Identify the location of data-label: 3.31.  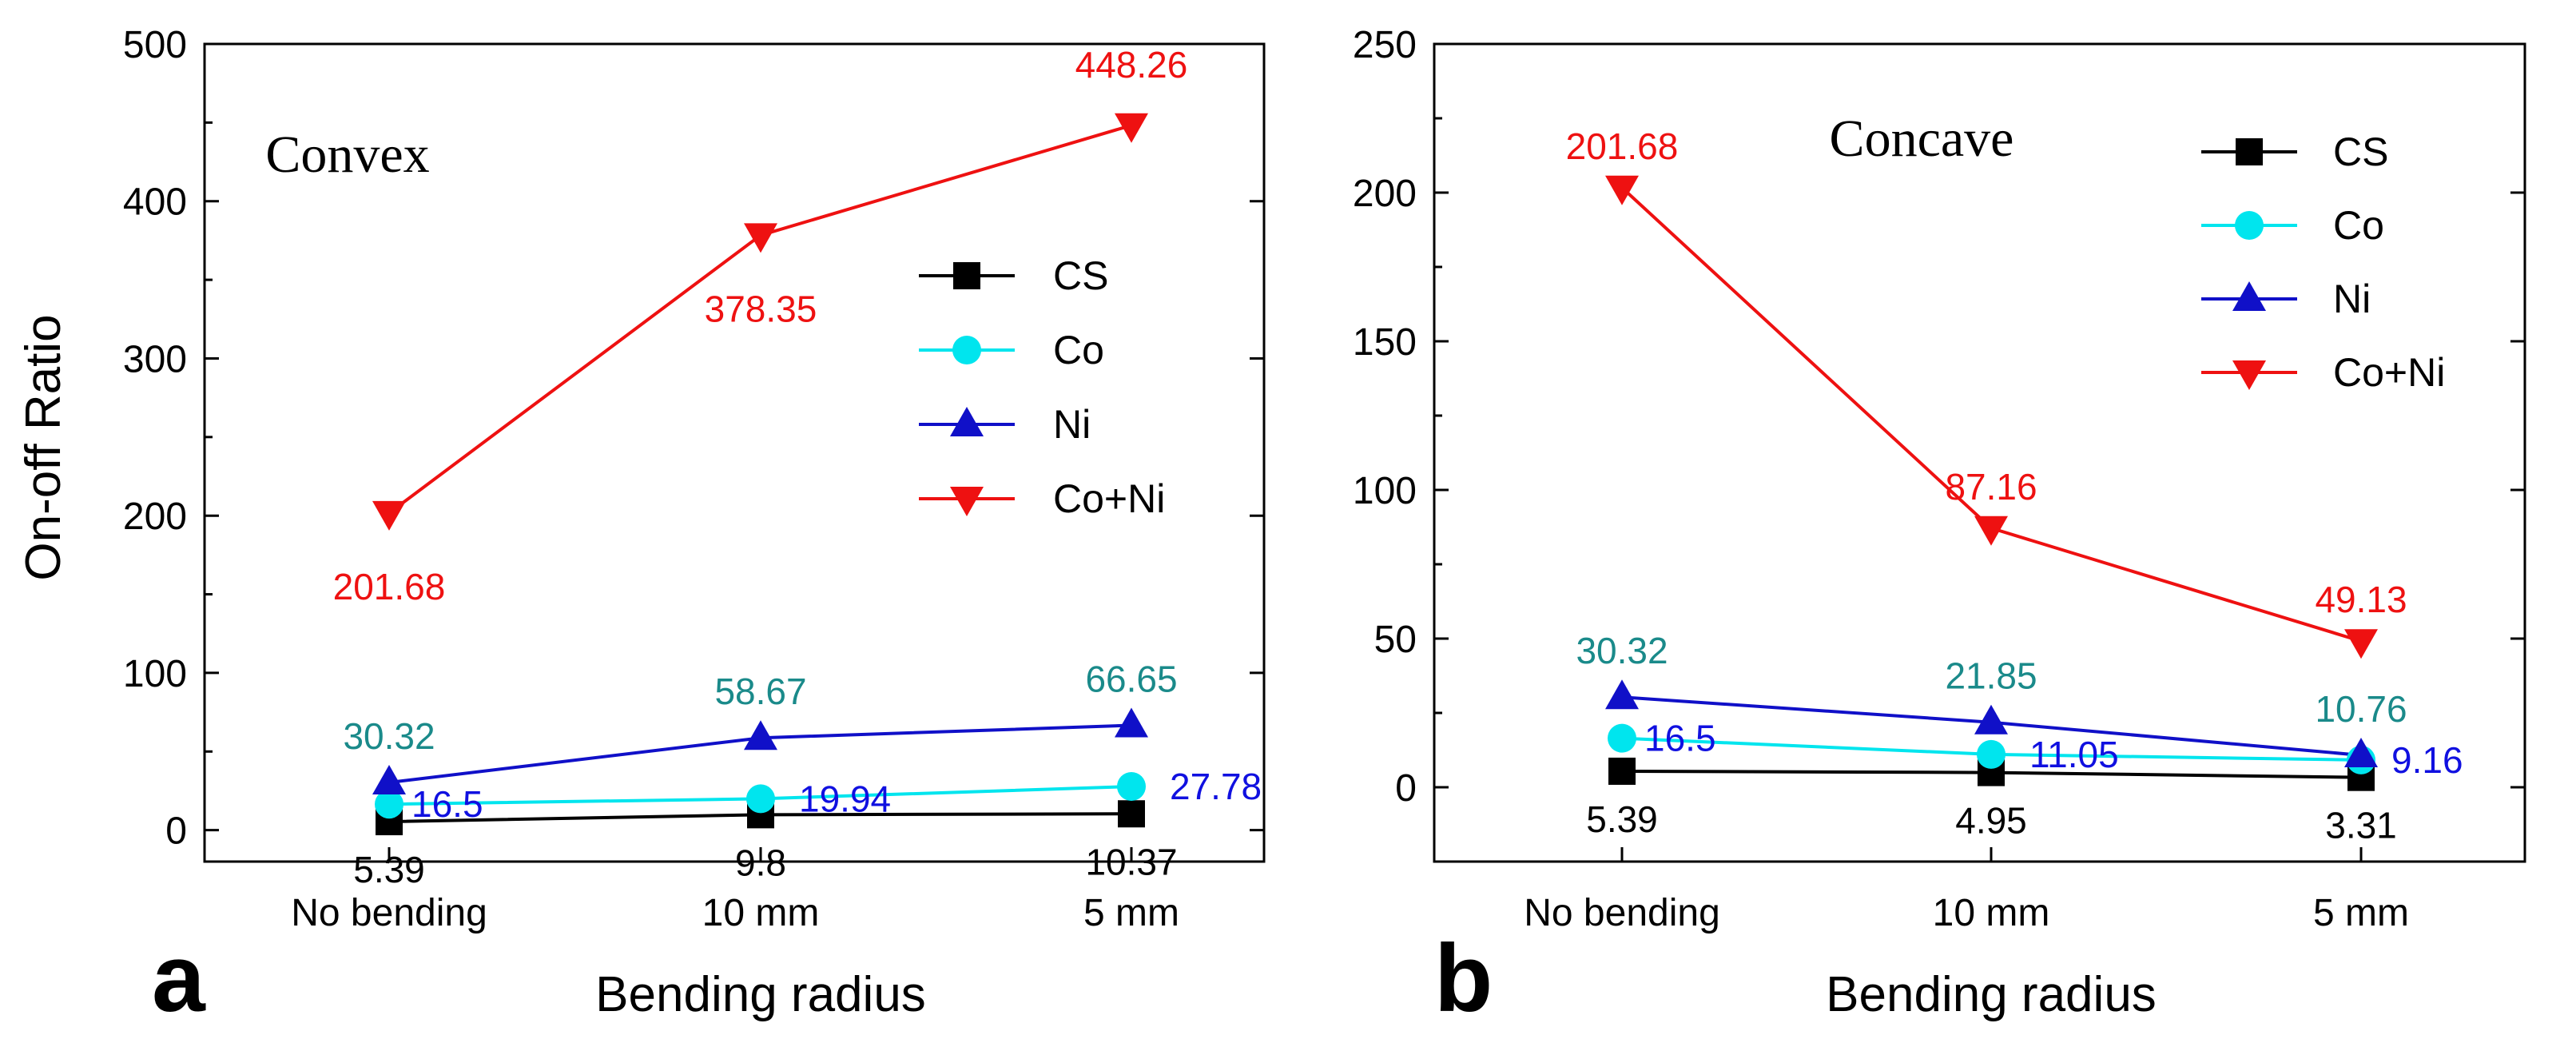
(2361, 825).